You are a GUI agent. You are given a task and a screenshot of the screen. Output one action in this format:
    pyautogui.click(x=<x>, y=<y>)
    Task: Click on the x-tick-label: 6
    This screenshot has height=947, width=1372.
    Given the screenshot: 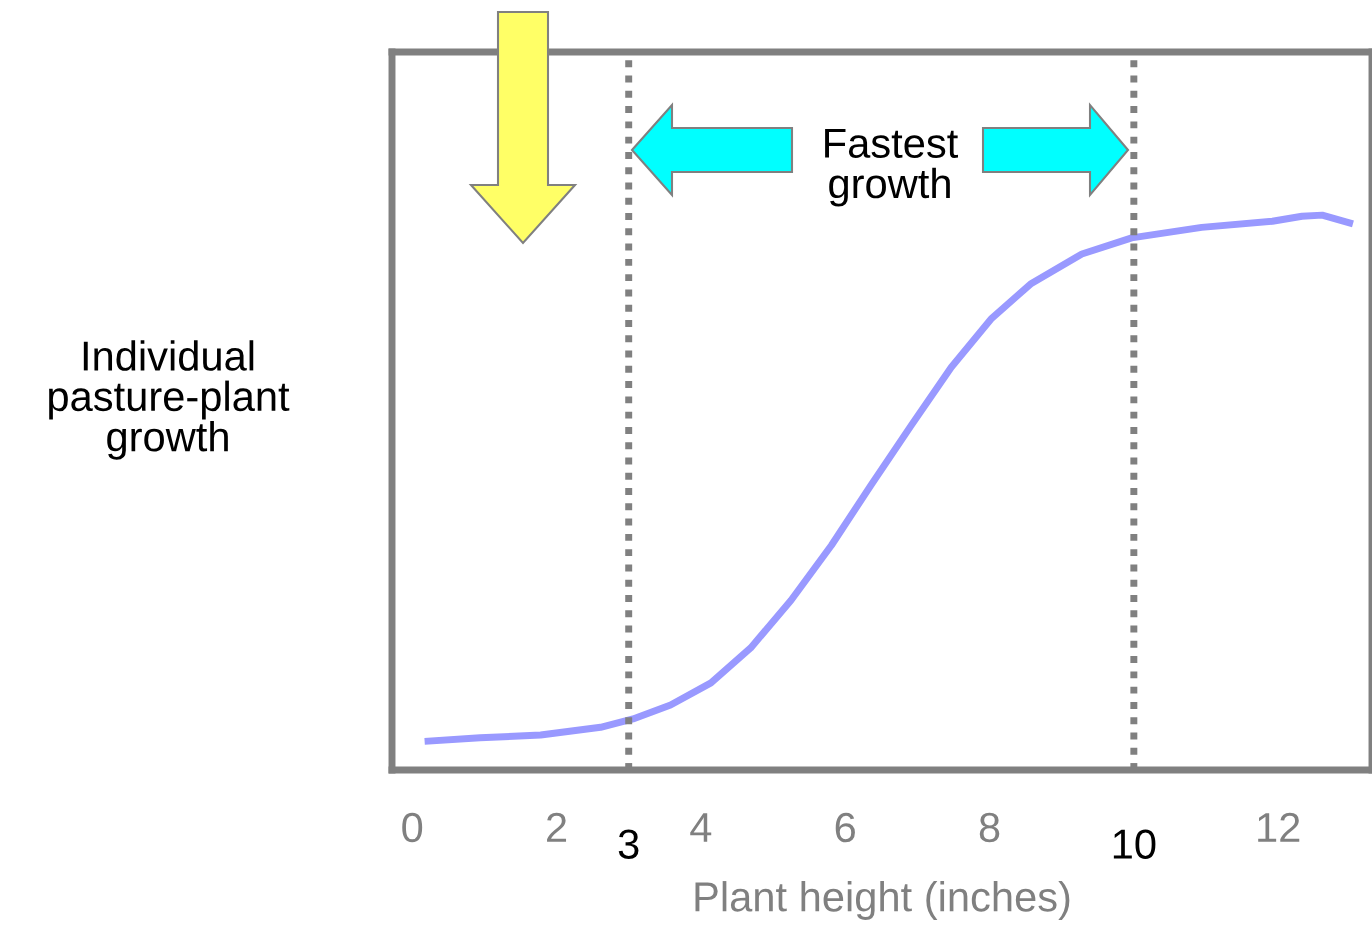 What is the action you would take?
    pyautogui.click(x=845, y=827)
    